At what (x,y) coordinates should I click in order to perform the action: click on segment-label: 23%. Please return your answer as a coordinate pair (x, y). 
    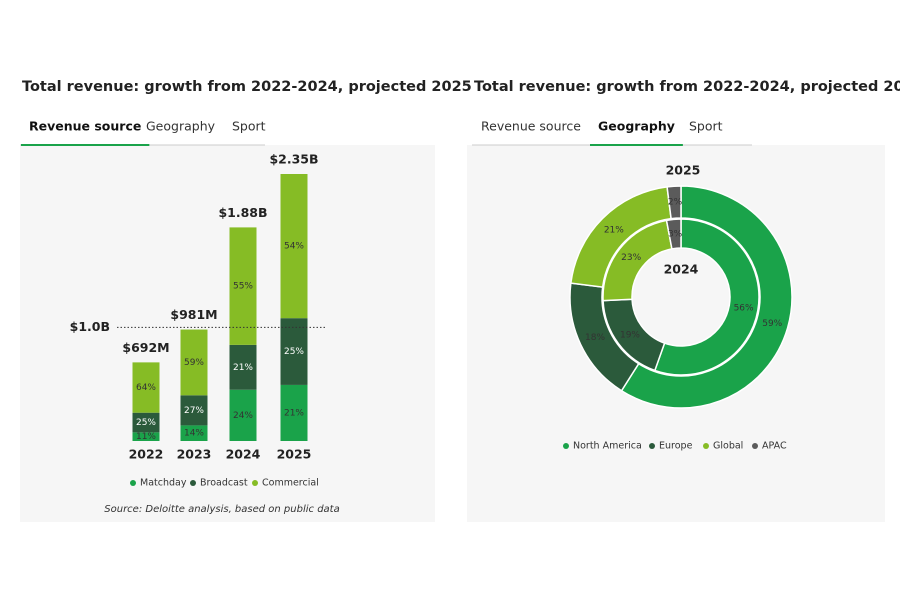
    Looking at the image, I should click on (631, 258).